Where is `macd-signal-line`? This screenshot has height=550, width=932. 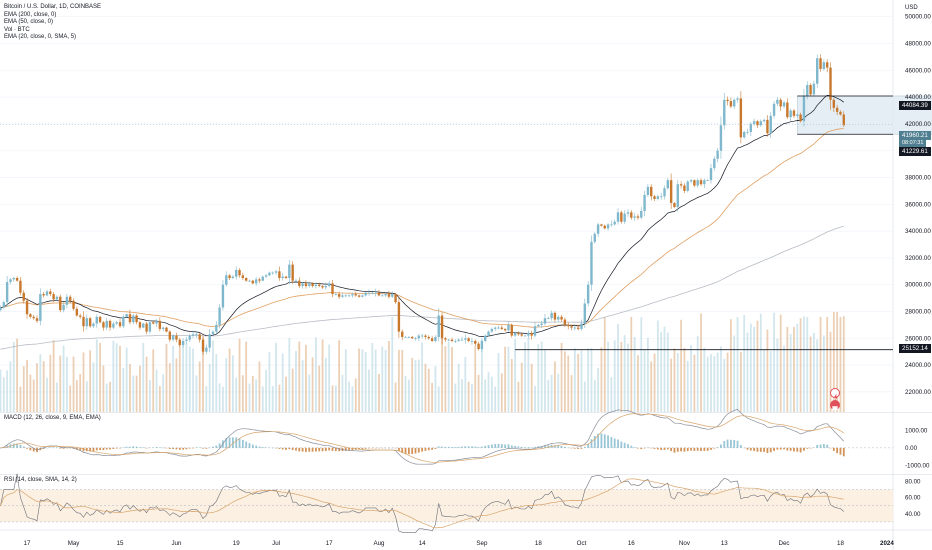
macd-signal-line is located at coordinates (422, 438).